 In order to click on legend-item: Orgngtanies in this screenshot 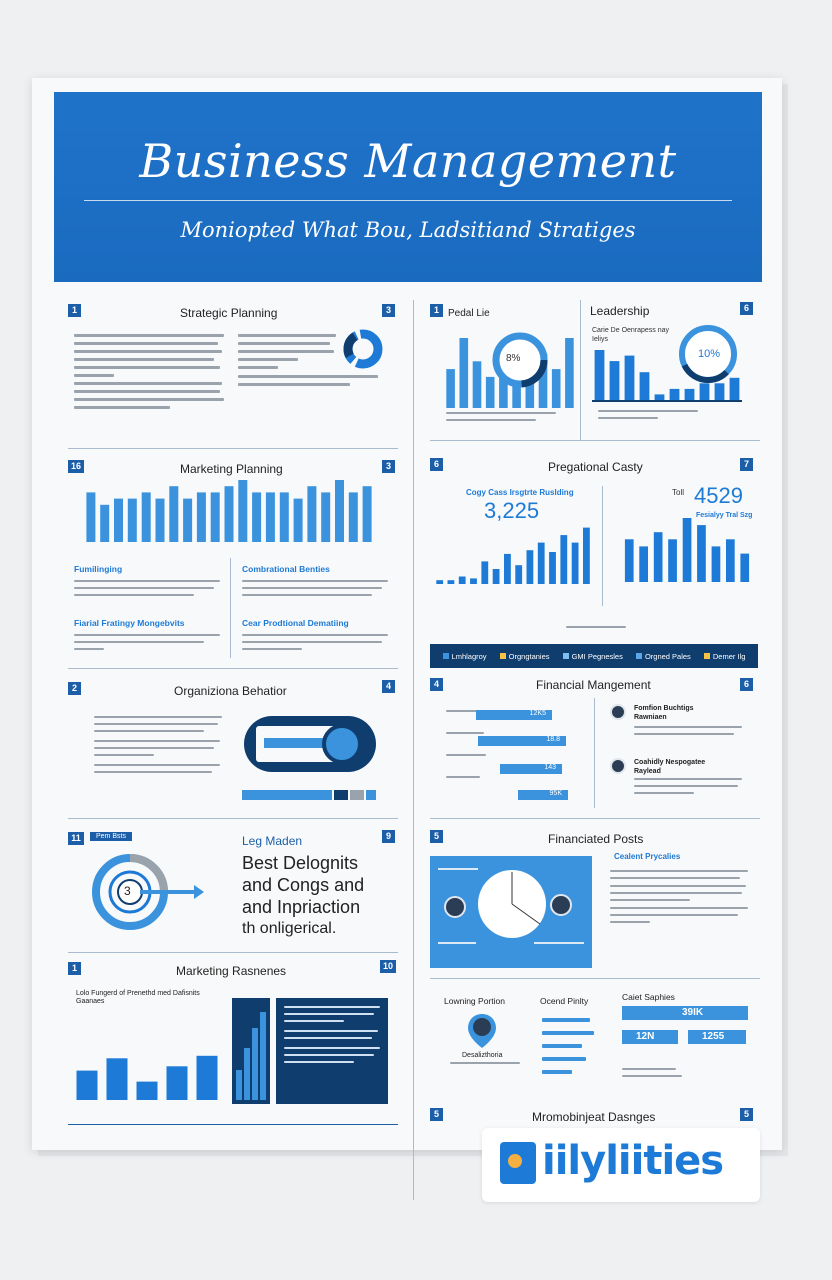, I will do `click(524, 656)`.